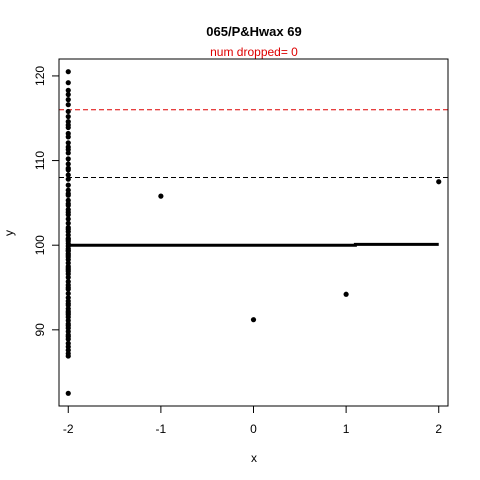 The image size is (480, 480). I want to click on y-tick-label: 110, so click(40, 160).